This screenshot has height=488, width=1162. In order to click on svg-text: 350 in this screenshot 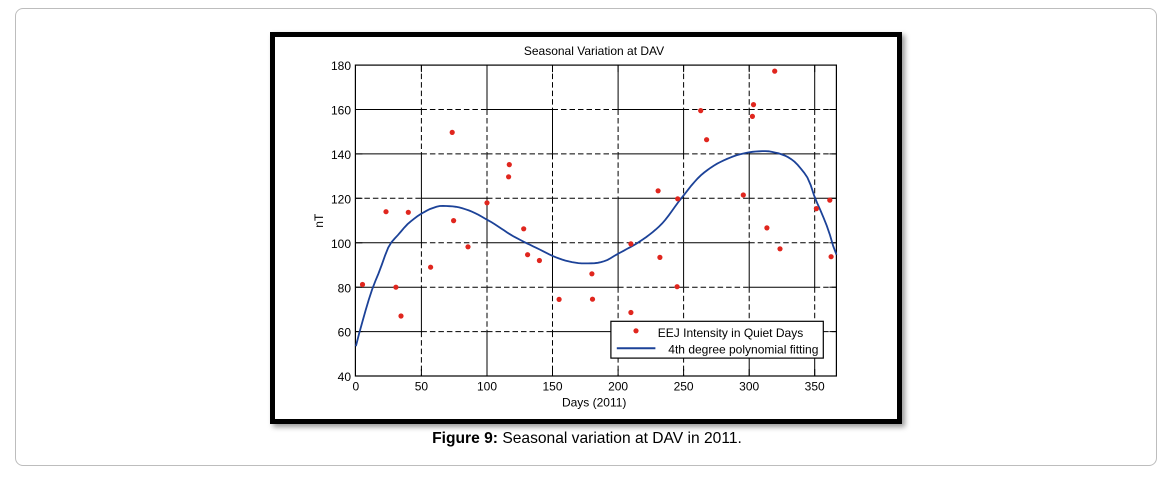, I will do `click(815, 387)`.